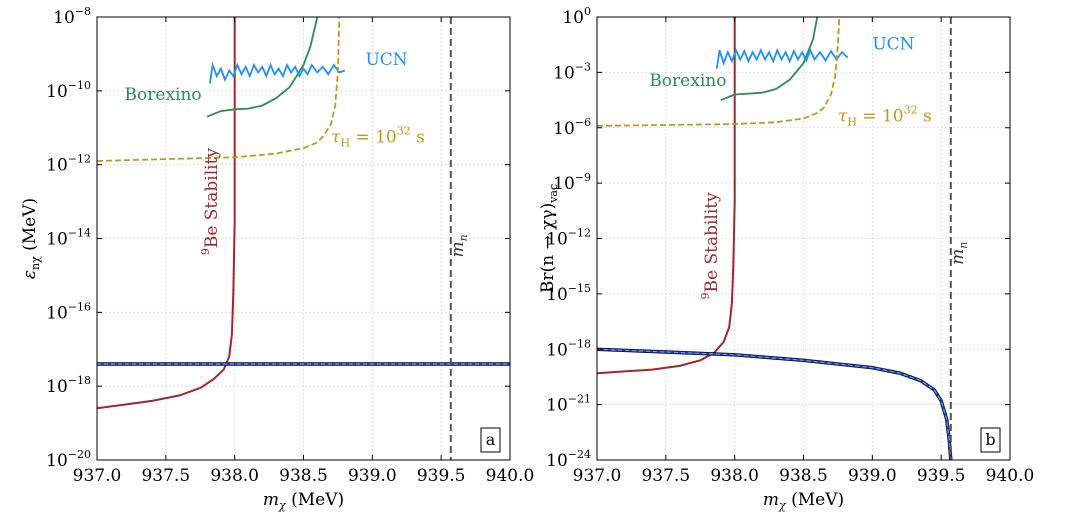 This screenshot has width=1077, height=515. Describe the element at coordinates (990, 440) in the screenshot. I see `panel-tag-box` at that location.